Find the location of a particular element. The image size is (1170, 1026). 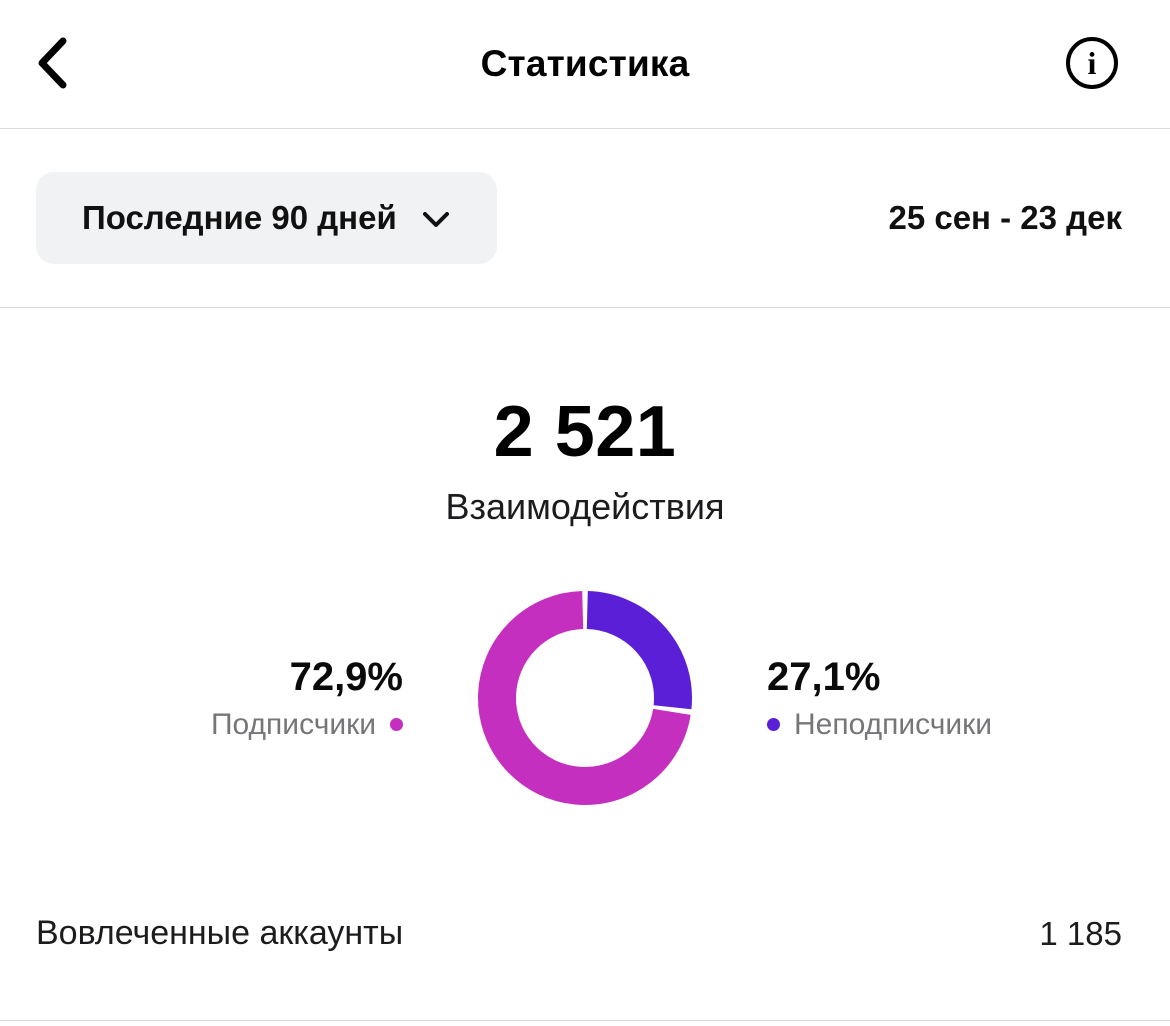

back-button is located at coordinates (62, 64).